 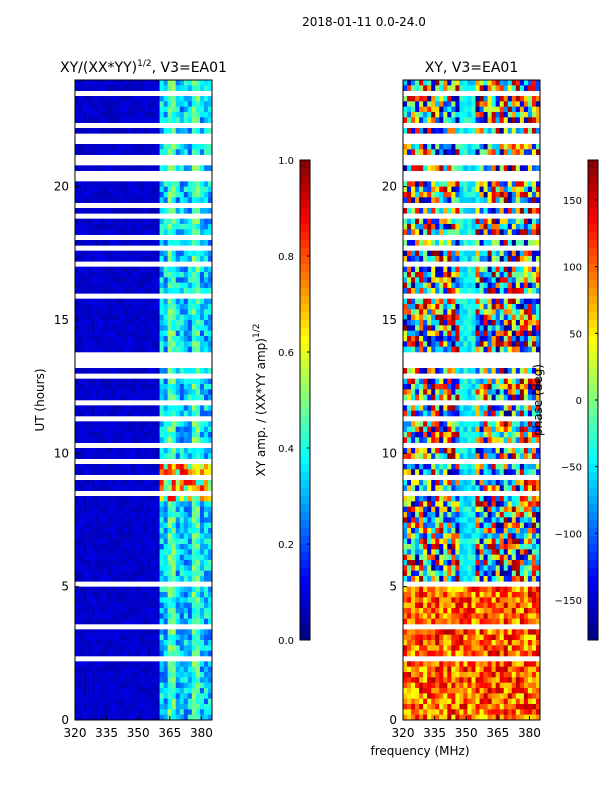 What do you see at coordinates (61, 187) in the screenshot?
I see `amp-y-tick-label: 20` at bounding box center [61, 187].